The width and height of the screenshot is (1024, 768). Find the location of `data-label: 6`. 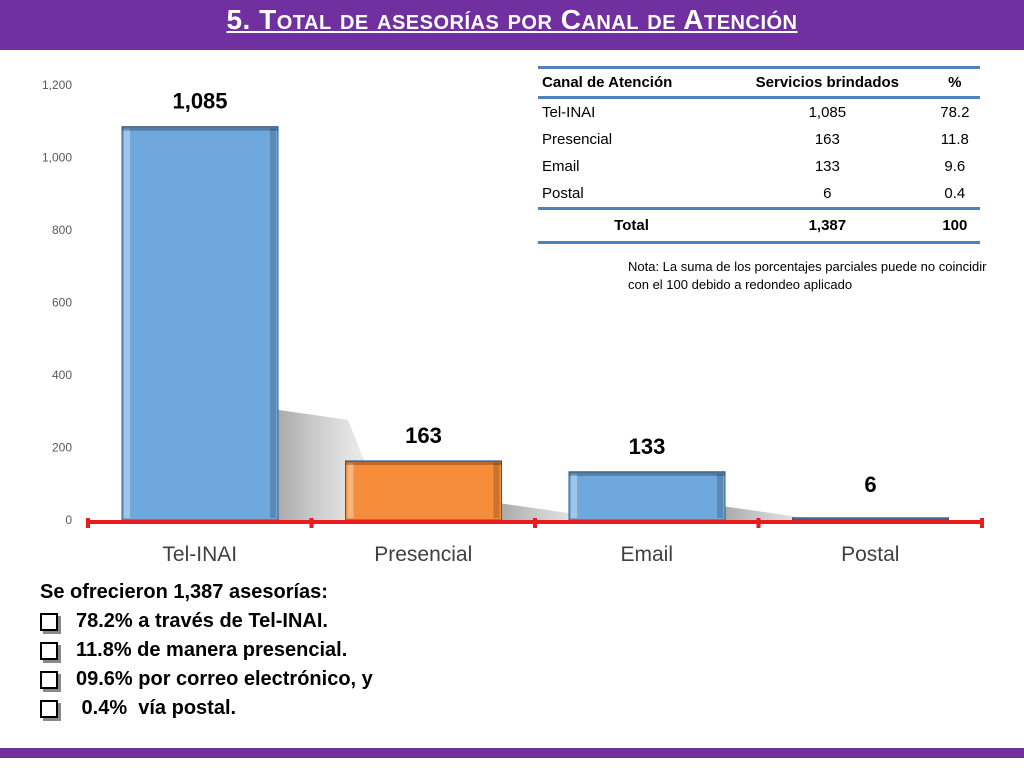

data-label: 6 is located at coordinates (870, 484).